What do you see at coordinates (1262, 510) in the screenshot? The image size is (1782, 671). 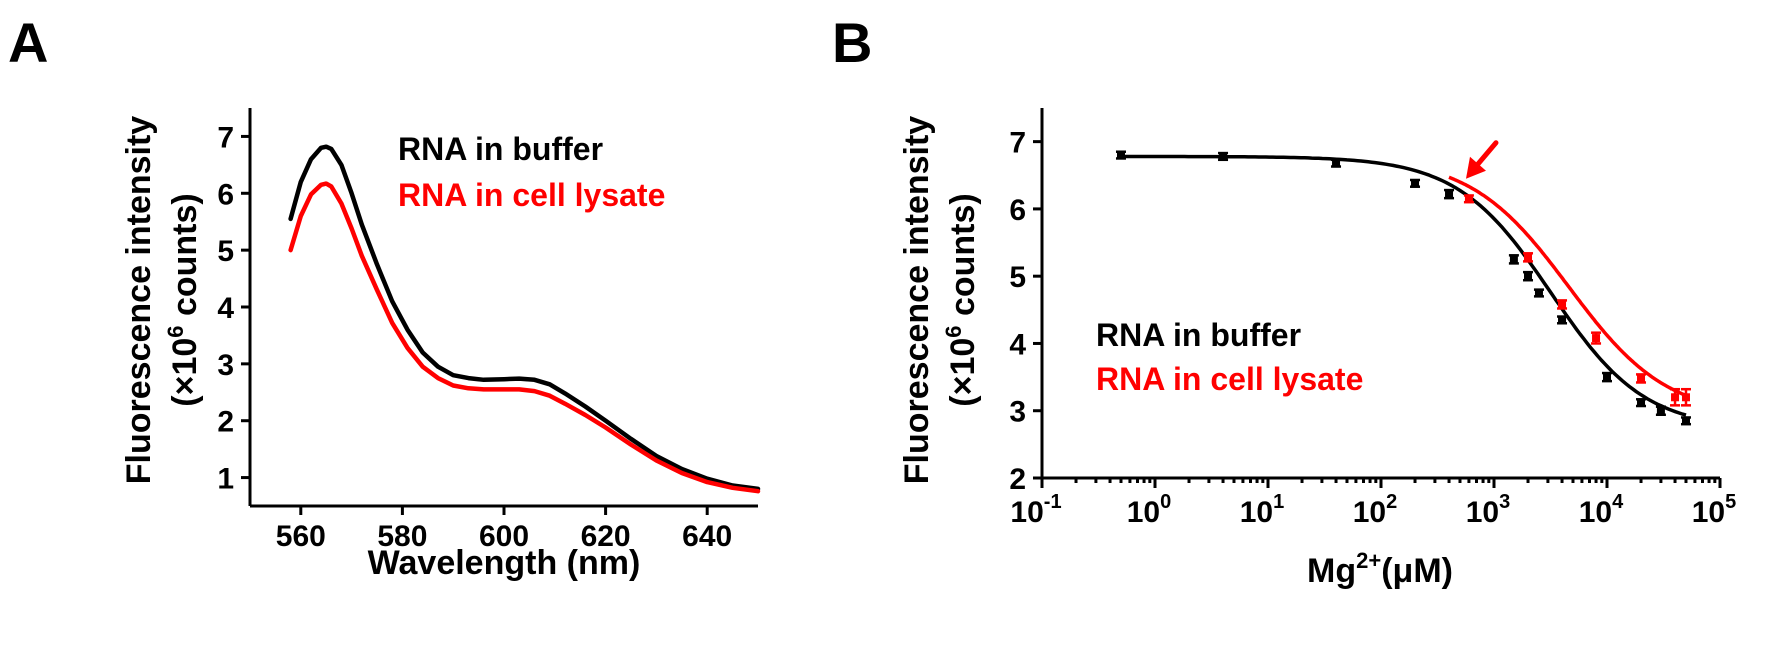 I see `chart-b-x-tick-label: 10¹` at bounding box center [1262, 510].